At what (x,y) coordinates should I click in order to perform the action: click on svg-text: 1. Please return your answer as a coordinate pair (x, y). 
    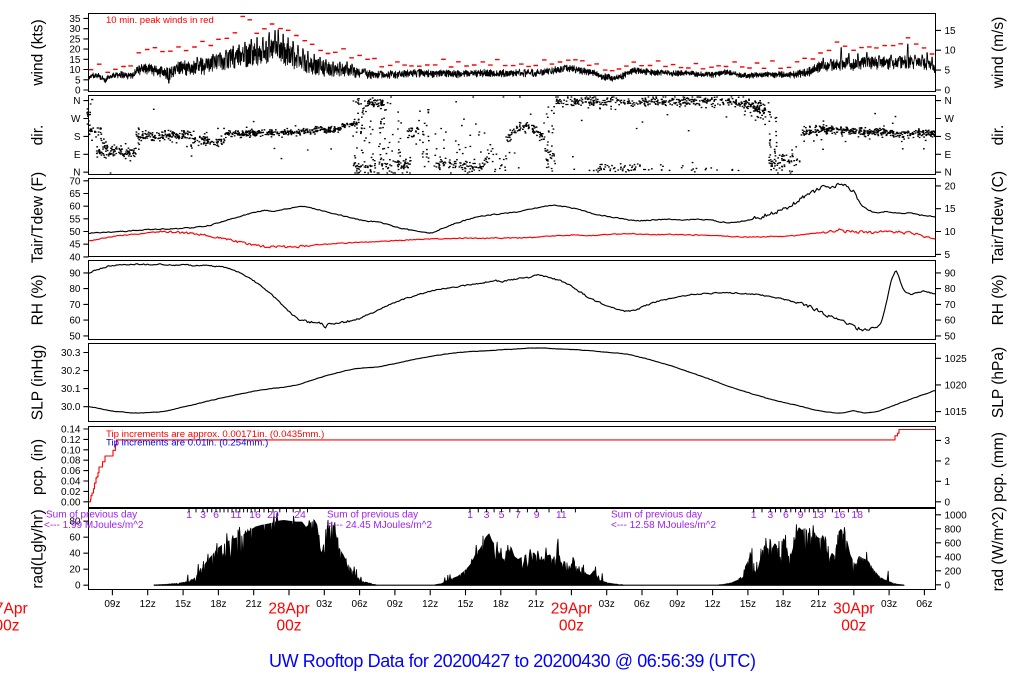
    Looking at the image, I should click on (754, 515).